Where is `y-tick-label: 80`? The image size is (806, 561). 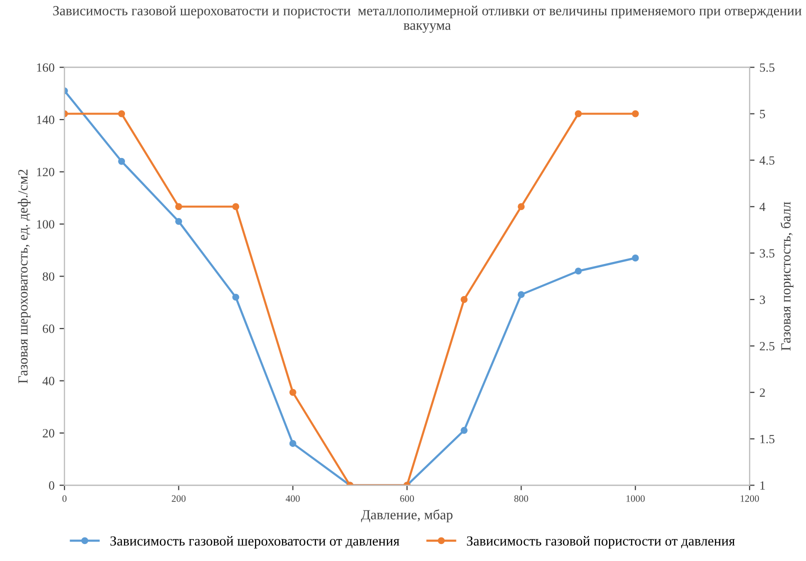
y-tick-label: 80 is located at coordinates (48, 276).